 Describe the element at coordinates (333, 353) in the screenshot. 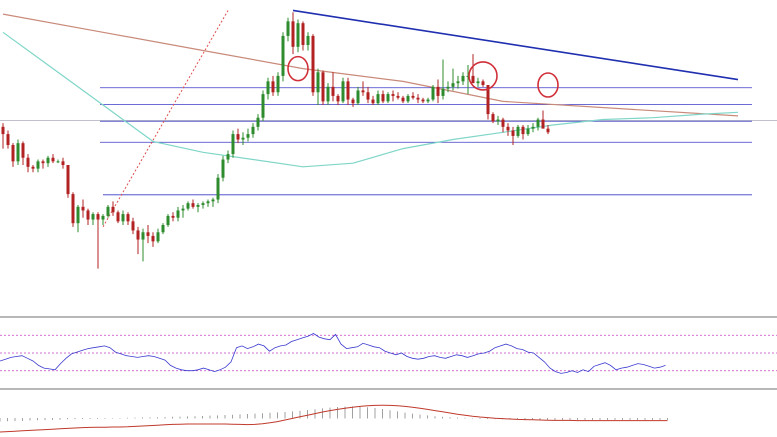

I see `rsi-line` at that location.